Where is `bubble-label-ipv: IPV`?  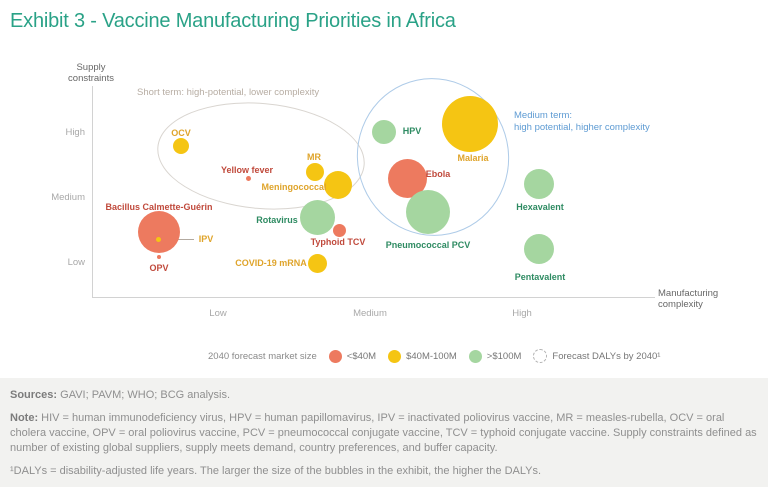
bubble-label-ipv: IPV is located at coordinates (206, 239).